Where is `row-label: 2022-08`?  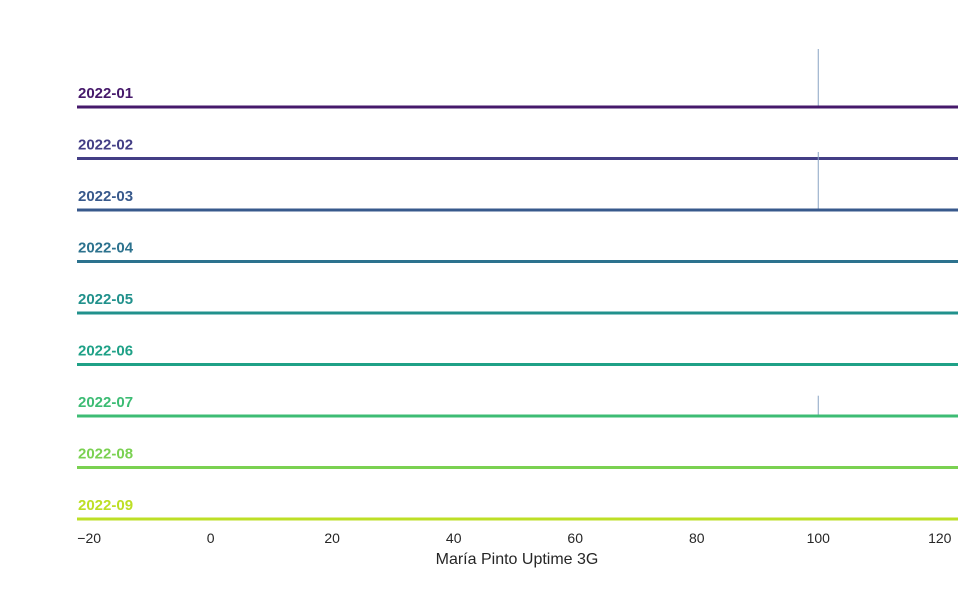 row-label: 2022-08 is located at coordinates (105, 454).